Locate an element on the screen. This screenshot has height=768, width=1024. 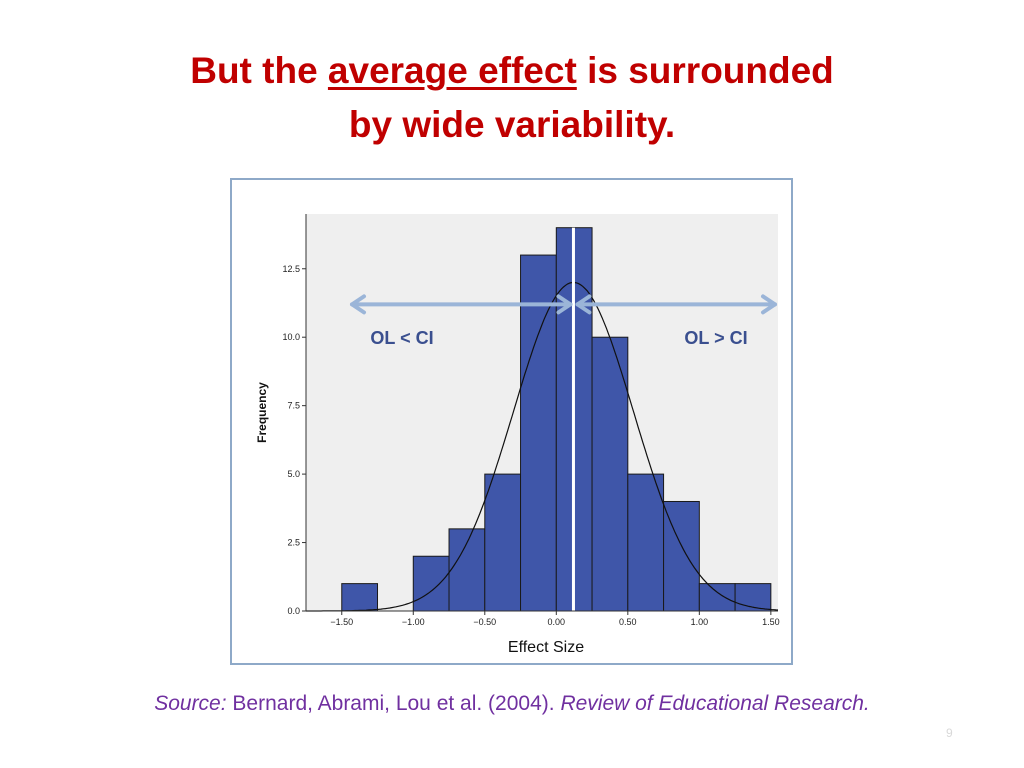
title-text-part2: is surrounded is located at coordinates (705, 70).